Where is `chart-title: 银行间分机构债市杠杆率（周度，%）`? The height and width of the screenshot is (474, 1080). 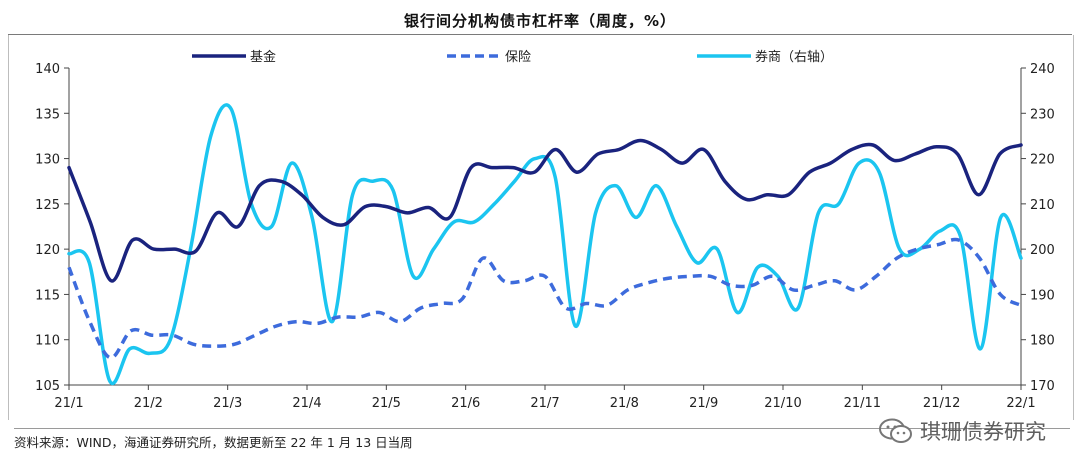
chart-title: 银行间分机构债市杠杆率（周度，%） is located at coordinates (540, 20).